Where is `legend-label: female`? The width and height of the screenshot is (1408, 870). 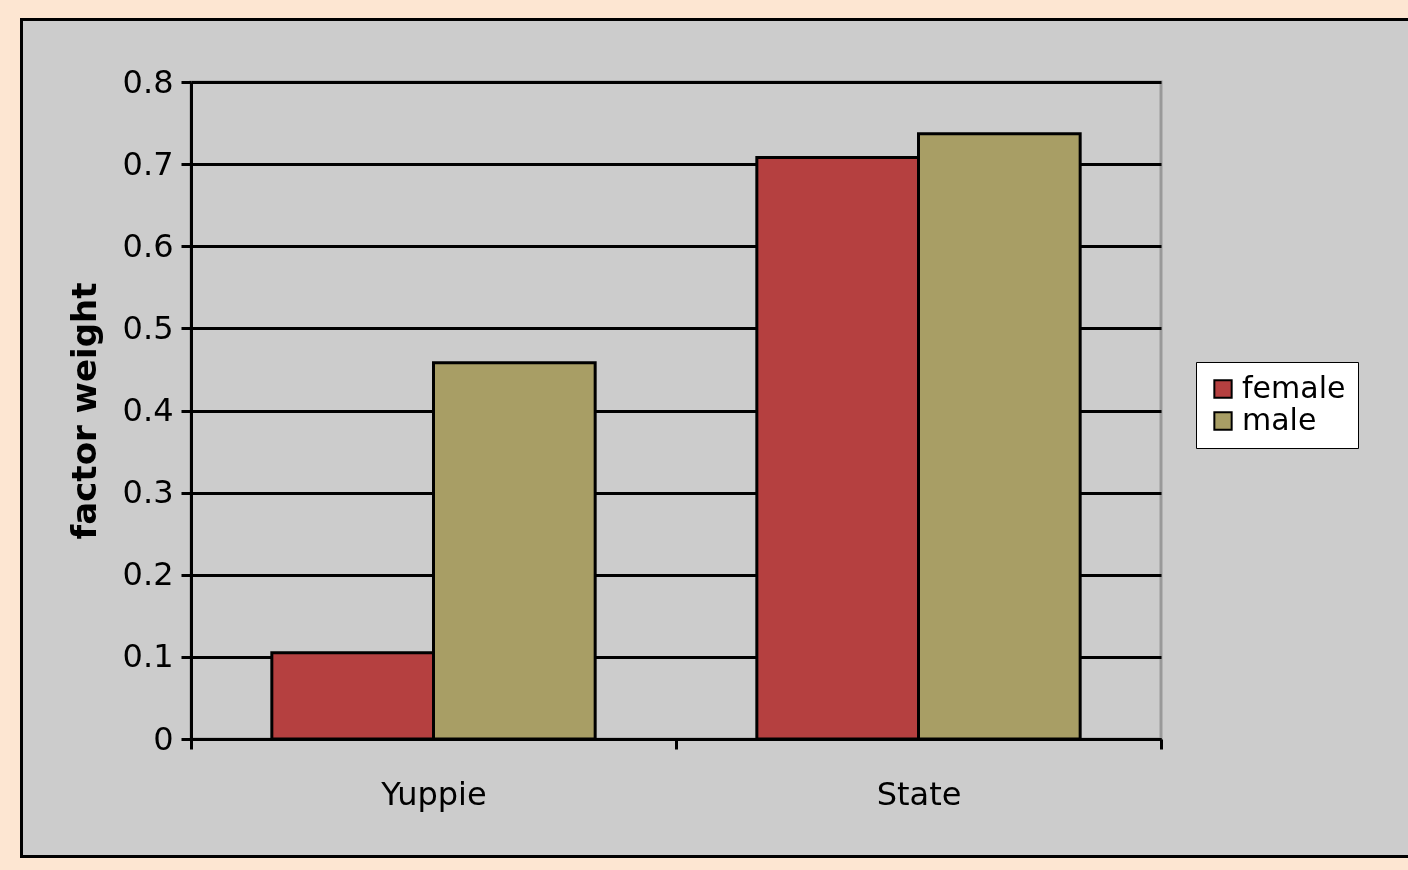
legend-label: female is located at coordinates (1294, 387).